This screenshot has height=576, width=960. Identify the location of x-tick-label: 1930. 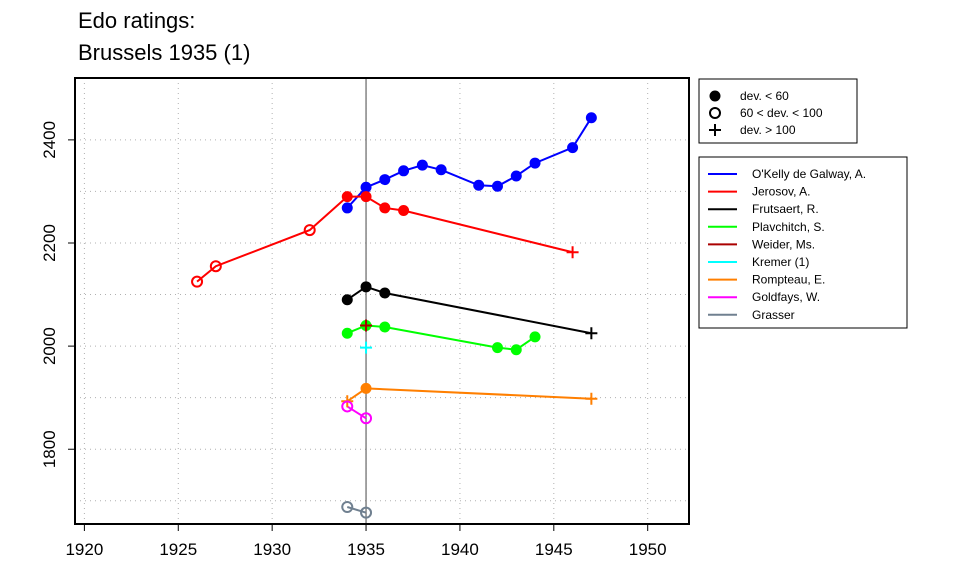
(272, 549).